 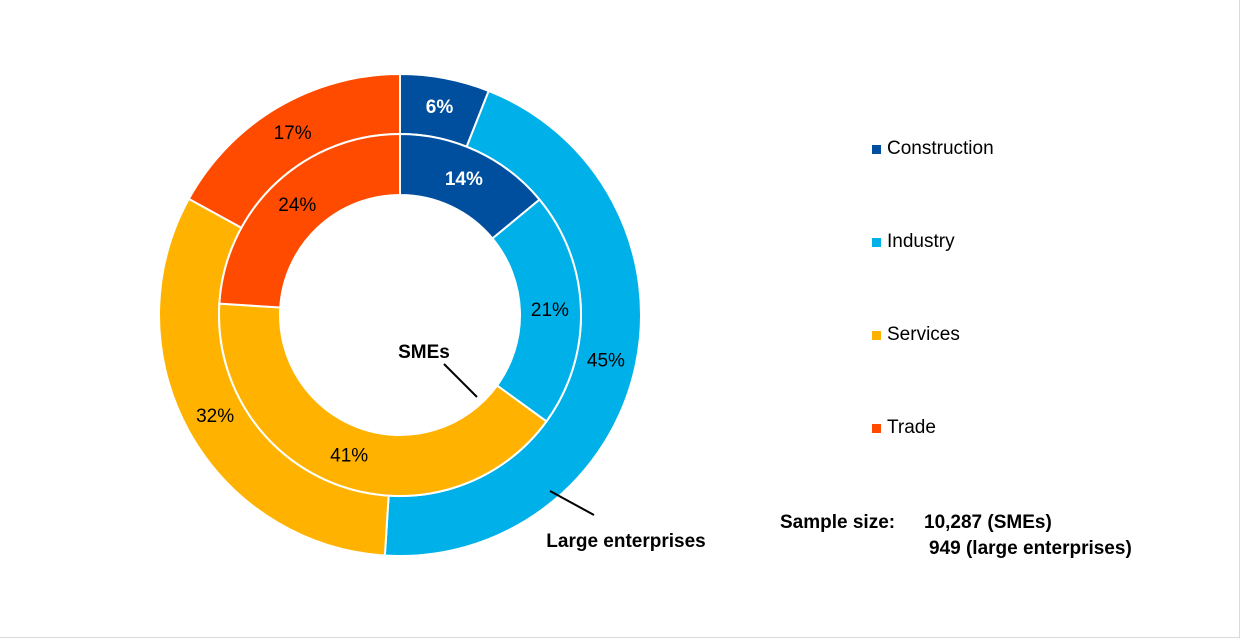 What do you see at coordinates (876, 335) in the screenshot?
I see `legend-swatch-services` at bounding box center [876, 335].